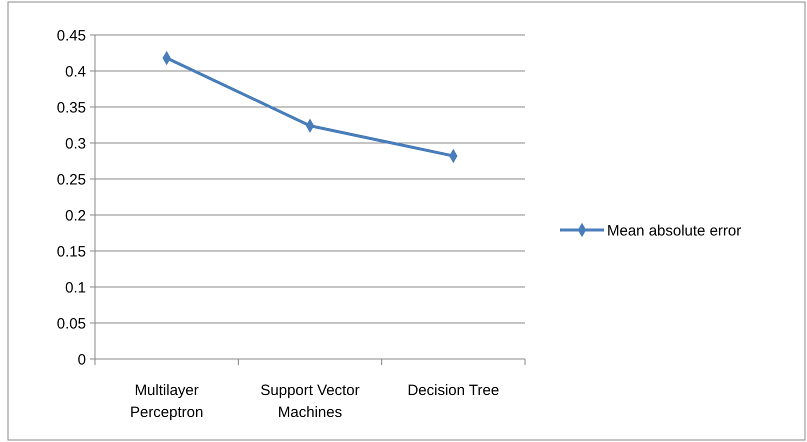 The height and width of the screenshot is (442, 807). I want to click on y-tick-label: 0.25, so click(71, 179).